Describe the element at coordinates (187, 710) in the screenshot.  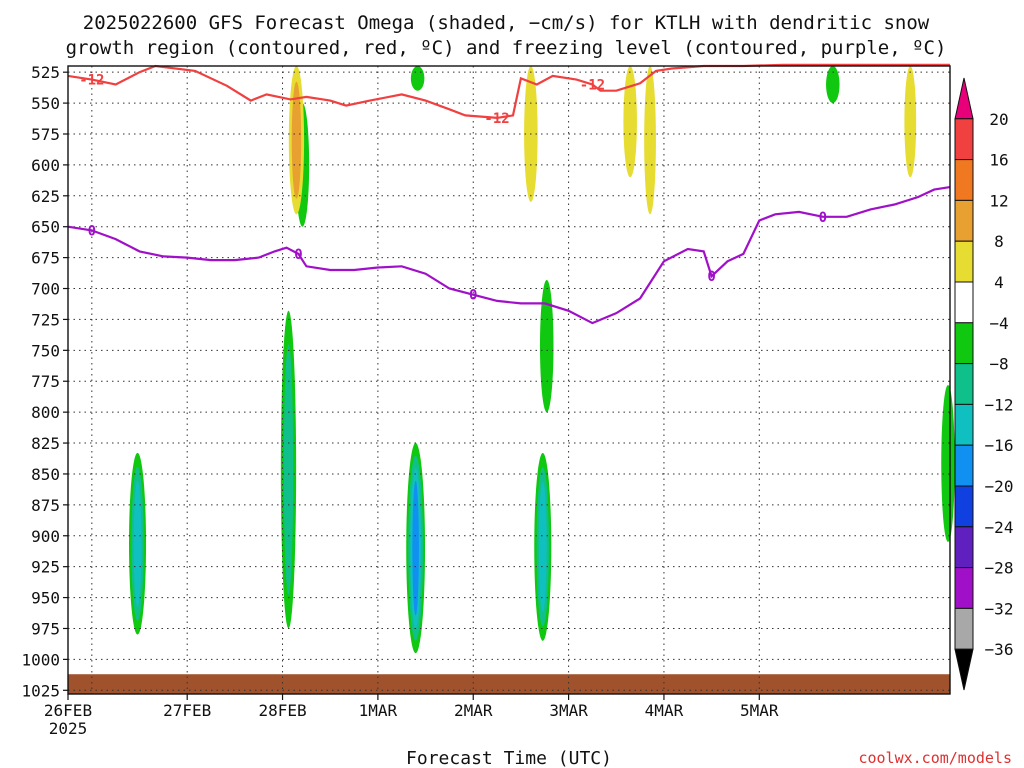
I see `x-tick-label-27FEB: 27FEB` at that location.